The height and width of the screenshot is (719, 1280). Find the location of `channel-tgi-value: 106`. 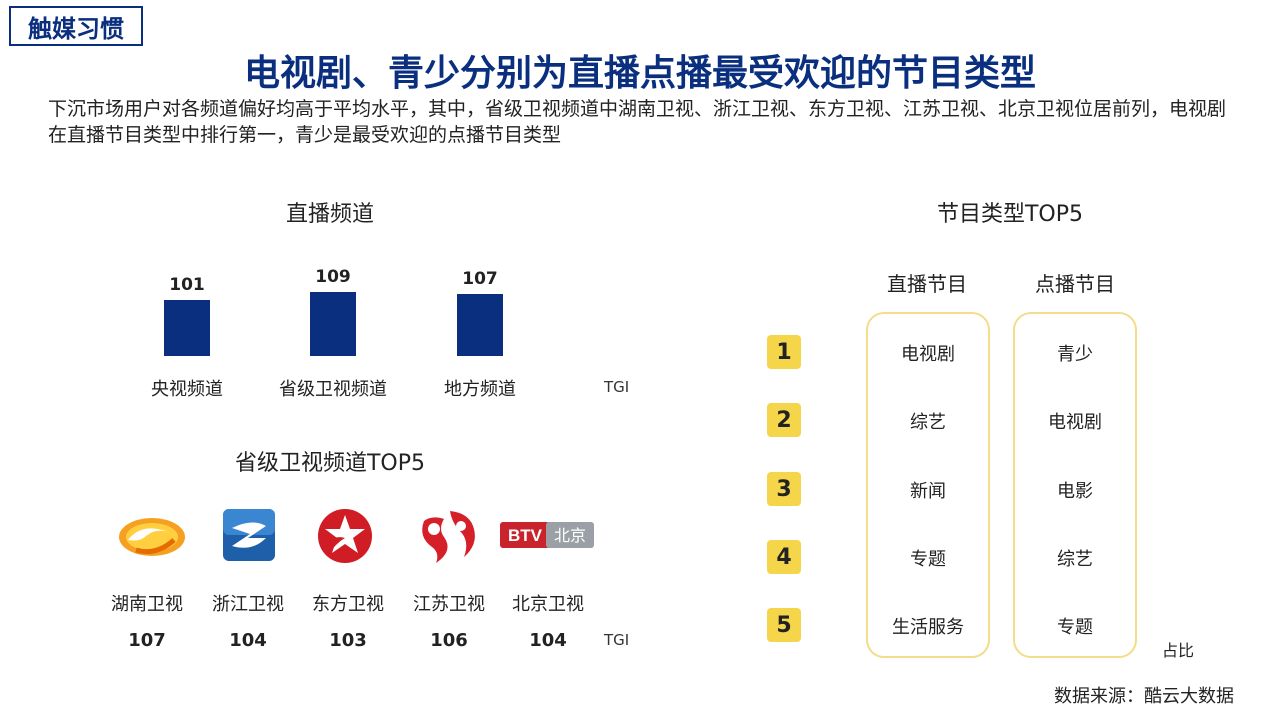

channel-tgi-value: 106 is located at coordinates (449, 640).